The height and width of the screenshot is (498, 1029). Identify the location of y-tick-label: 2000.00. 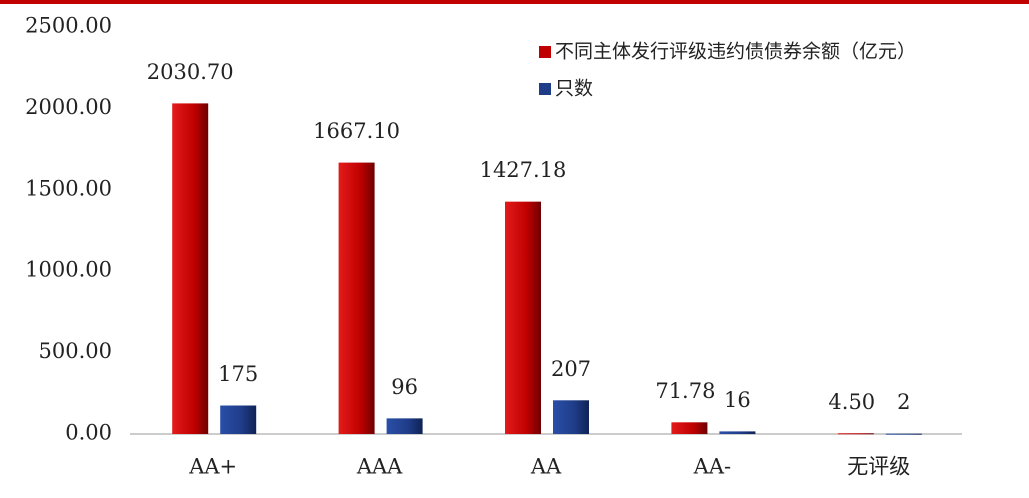
(68, 107).